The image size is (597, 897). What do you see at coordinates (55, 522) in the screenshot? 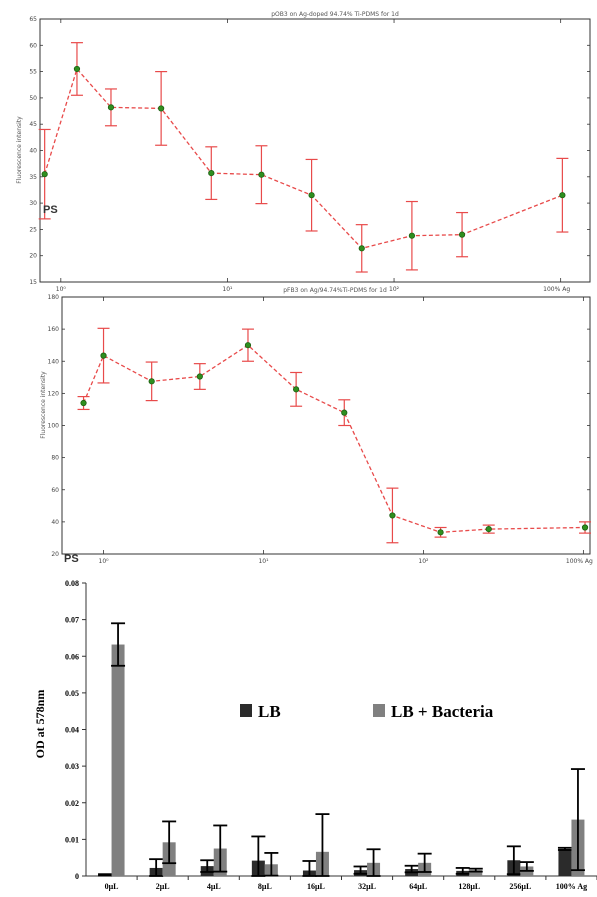
I see `chart2-ytick-label: 40` at bounding box center [55, 522].